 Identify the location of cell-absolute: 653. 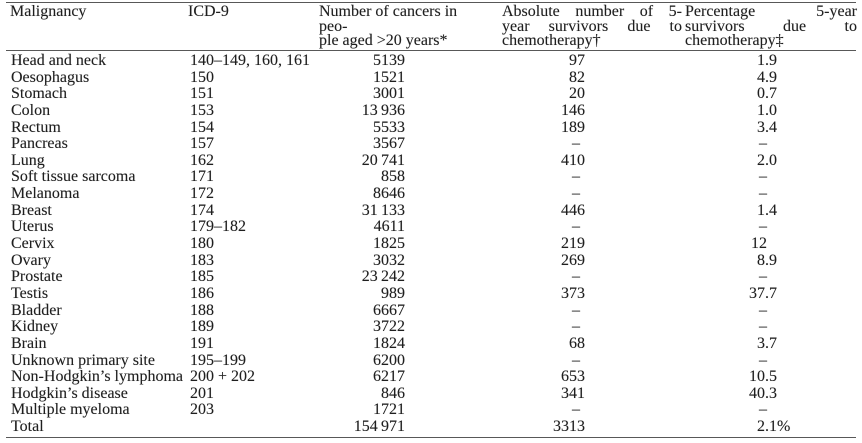
(573, 377).